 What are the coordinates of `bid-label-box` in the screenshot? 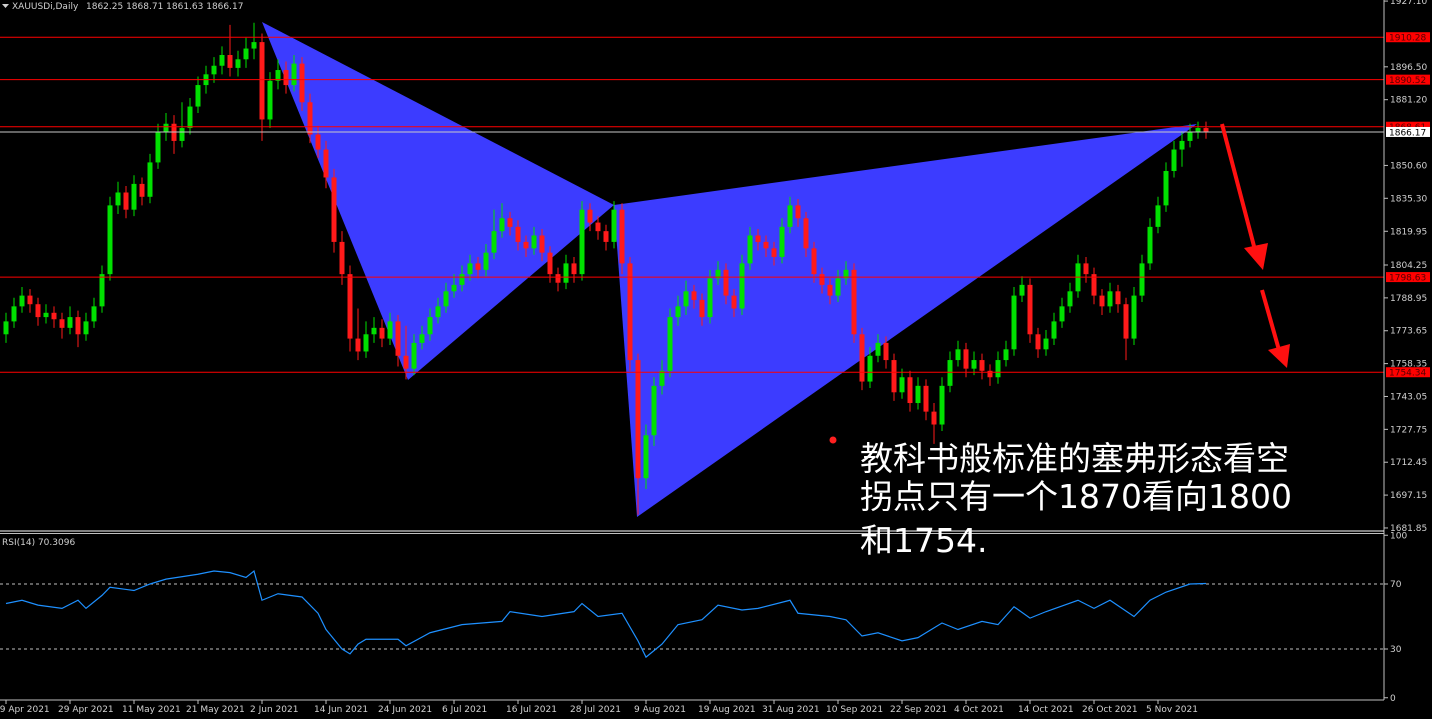 It's located at (1408, 131).